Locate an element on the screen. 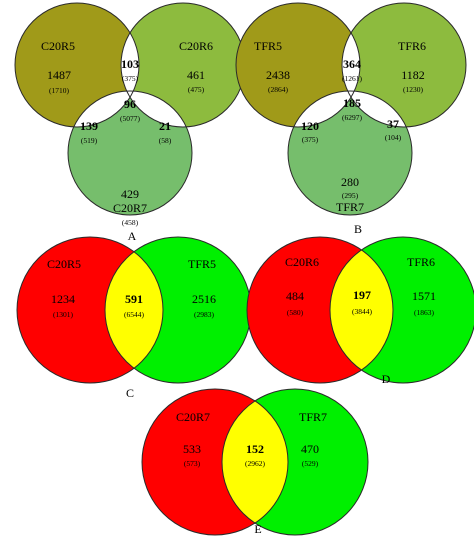  count-all-a: 96 is located at coordinates (130, 104).